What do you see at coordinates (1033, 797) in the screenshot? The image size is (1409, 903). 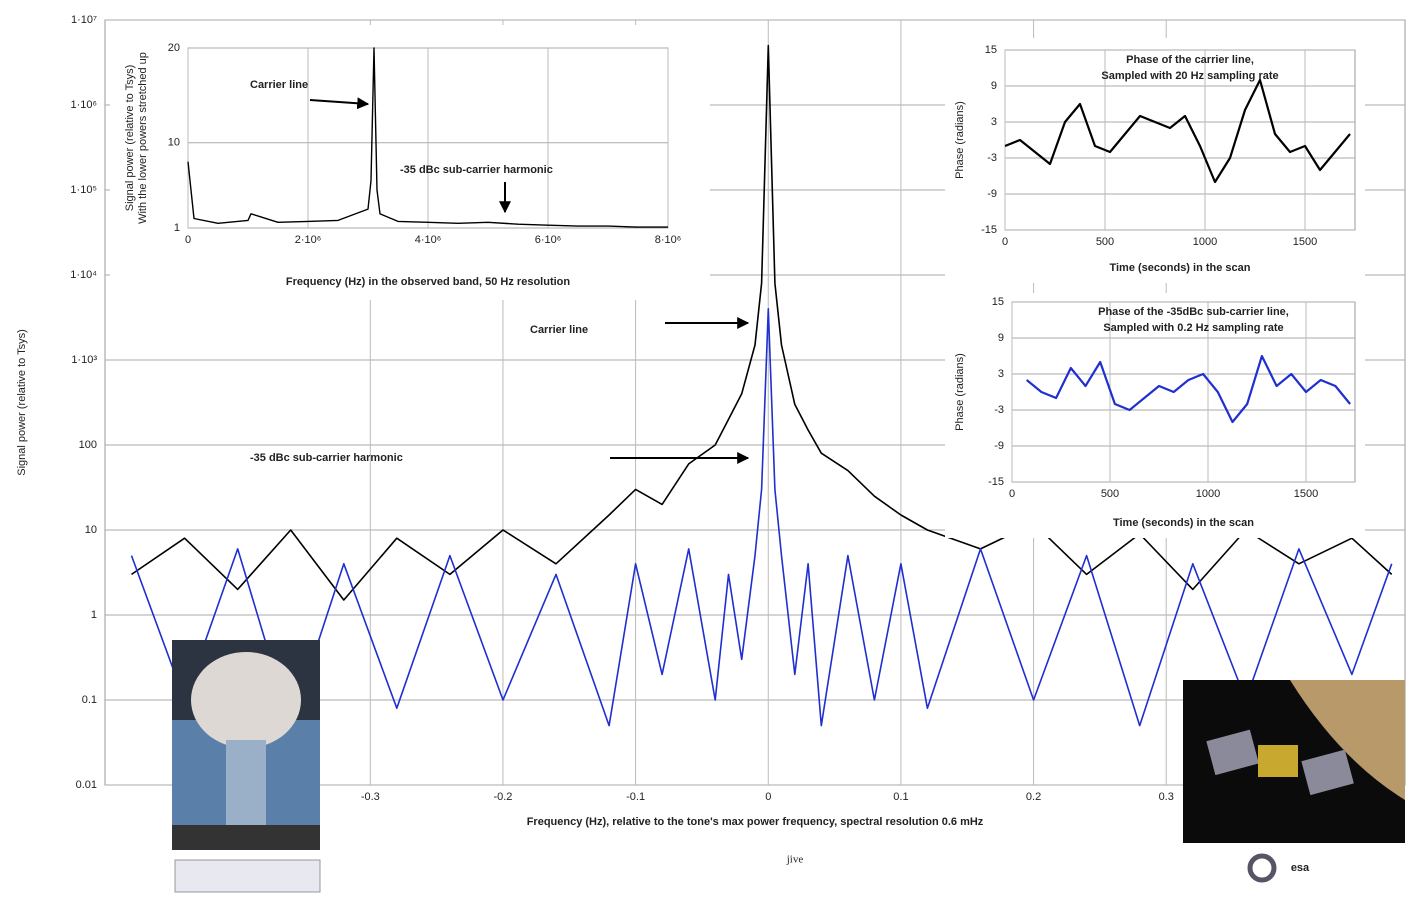 I see `x-tick-label: 0.2` at bounding box center [1033, 797].